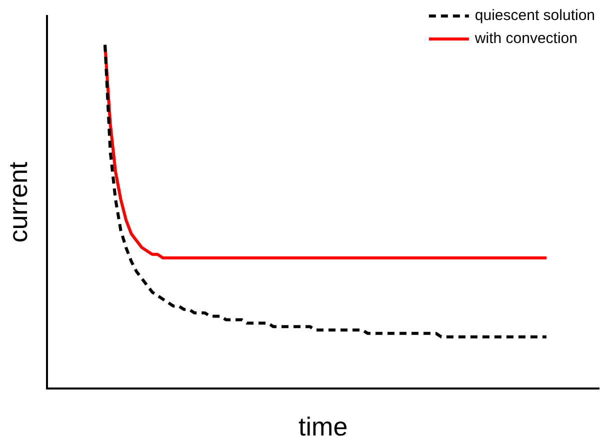 This screenshot has height=448, width=602. I want to click on x-axis-title: time, so click(323, 427).